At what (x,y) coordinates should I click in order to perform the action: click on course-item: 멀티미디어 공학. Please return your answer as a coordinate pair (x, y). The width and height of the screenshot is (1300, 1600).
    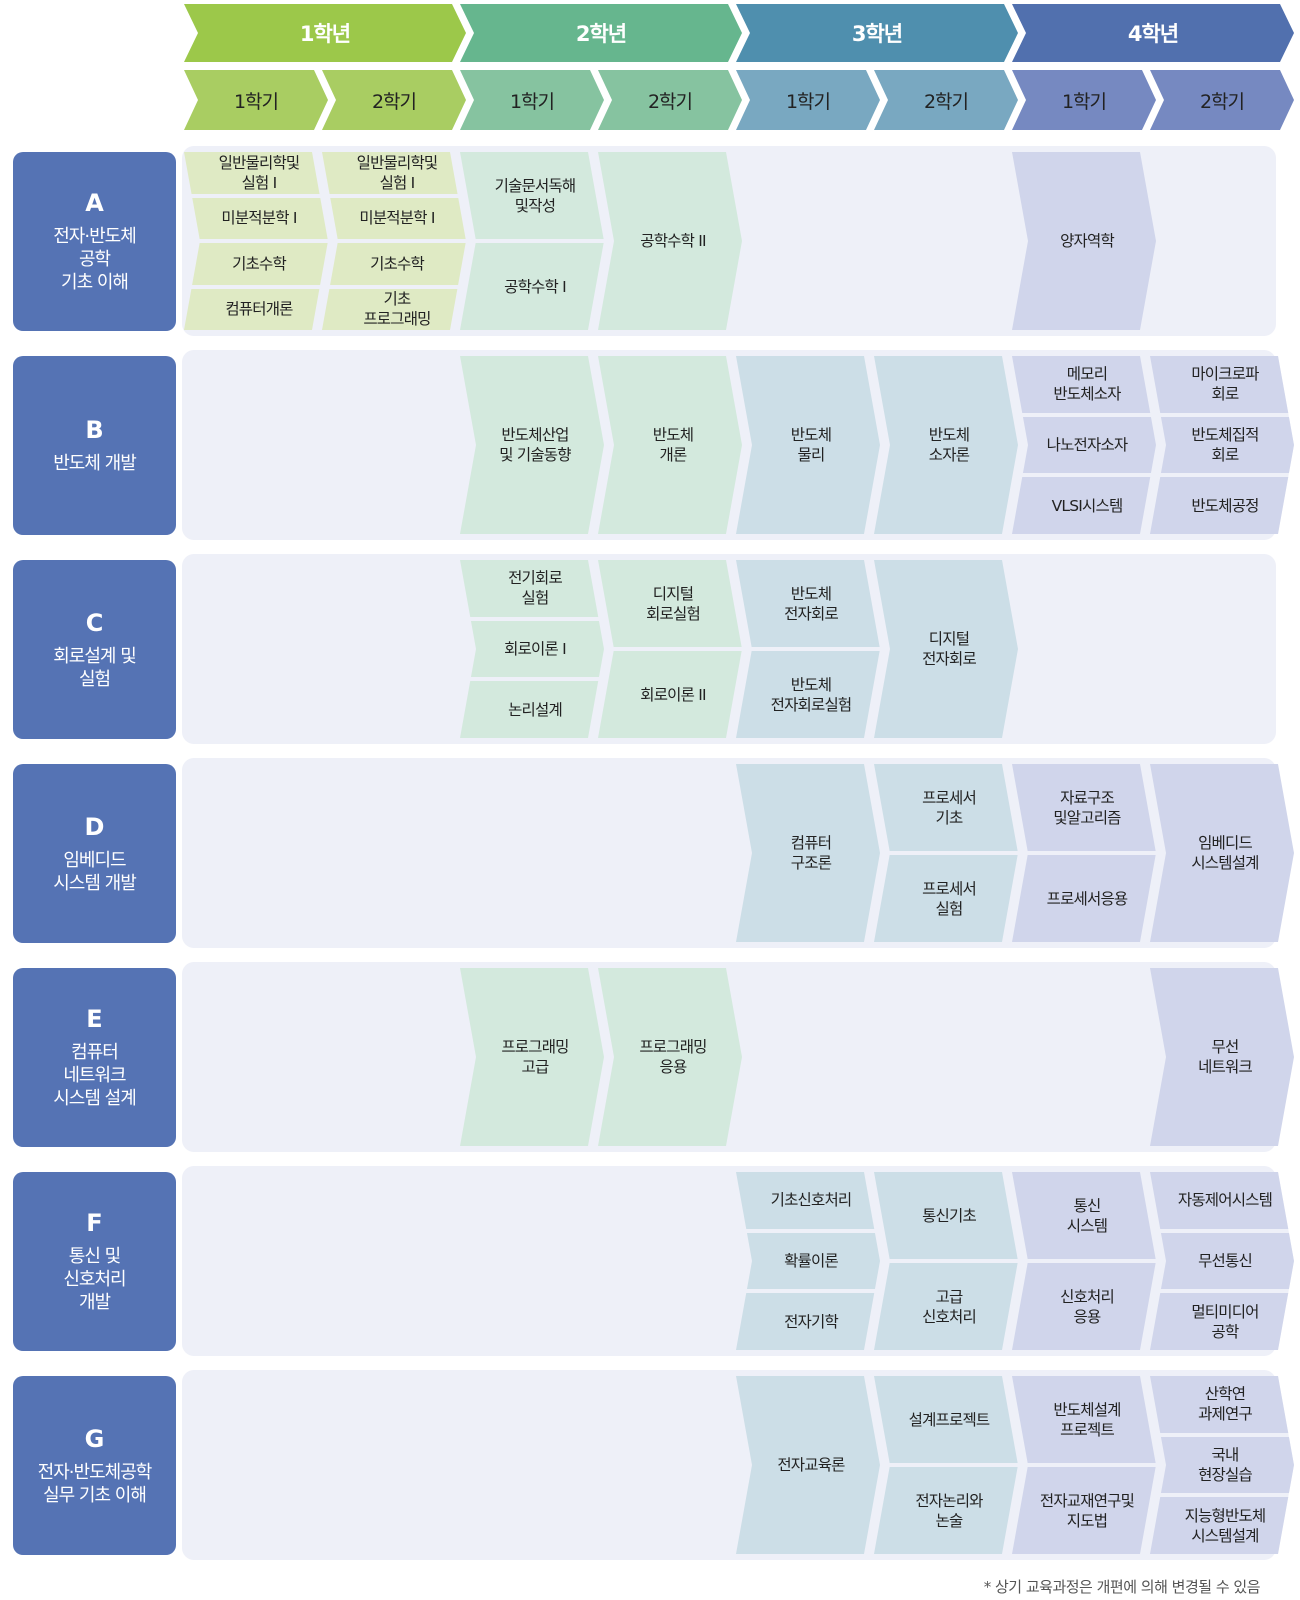
    Looking at the image, I should click on (1222, 1321).